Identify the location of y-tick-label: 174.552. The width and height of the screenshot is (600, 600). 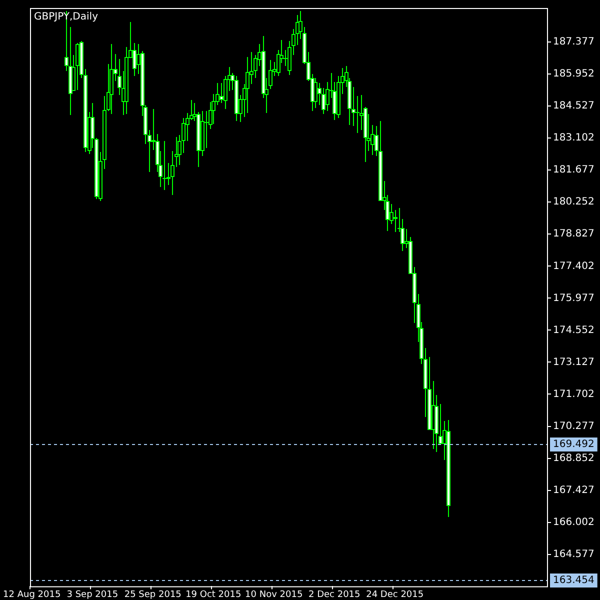
(573, 330).